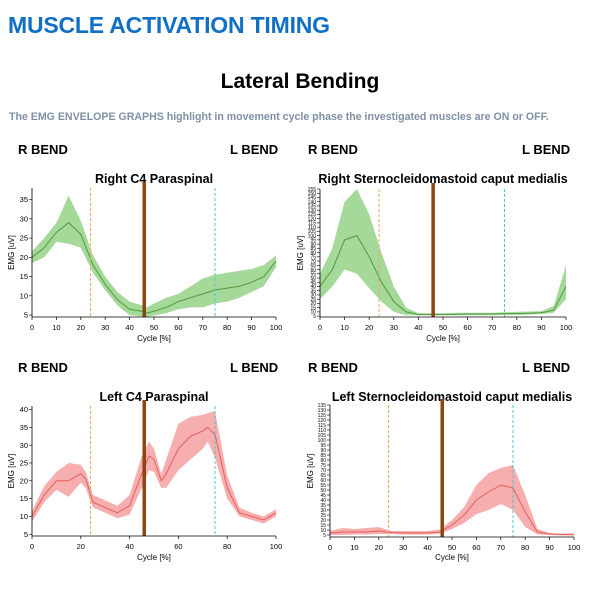 This screenshot has height=600, width=600. I want to click on panel-4-left-label: R BEND, so click(333, 367).